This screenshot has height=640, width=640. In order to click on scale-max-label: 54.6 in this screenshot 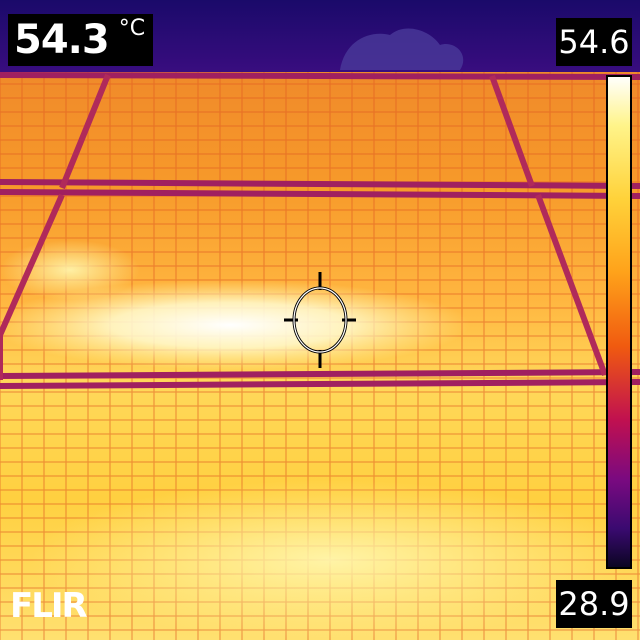, I will do `click(594, 42)`.